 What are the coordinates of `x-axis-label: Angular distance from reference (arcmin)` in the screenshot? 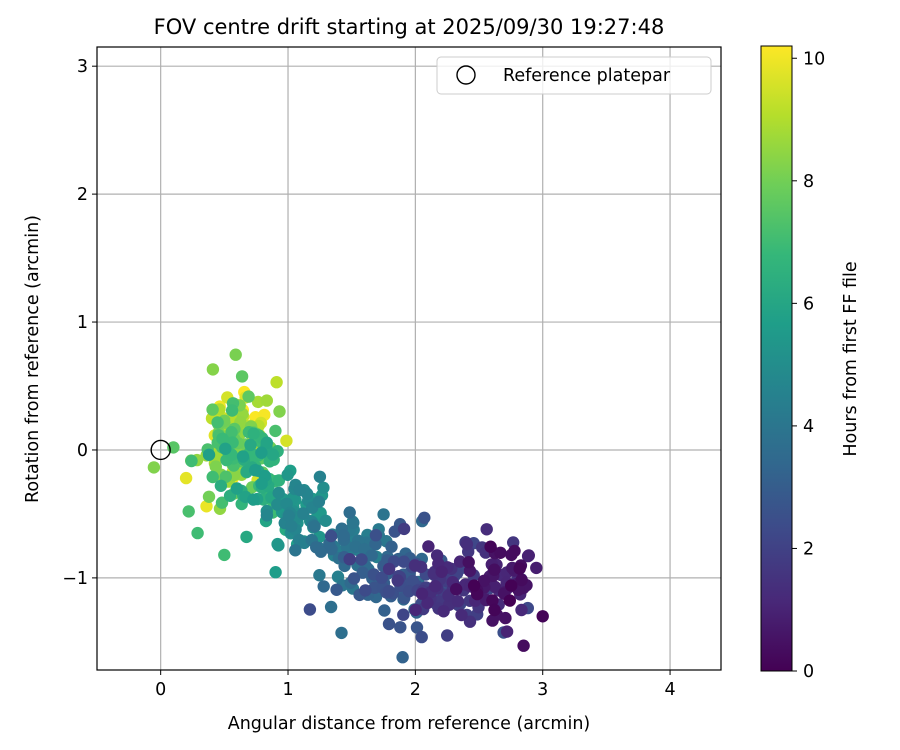 It's located at (409, 724).